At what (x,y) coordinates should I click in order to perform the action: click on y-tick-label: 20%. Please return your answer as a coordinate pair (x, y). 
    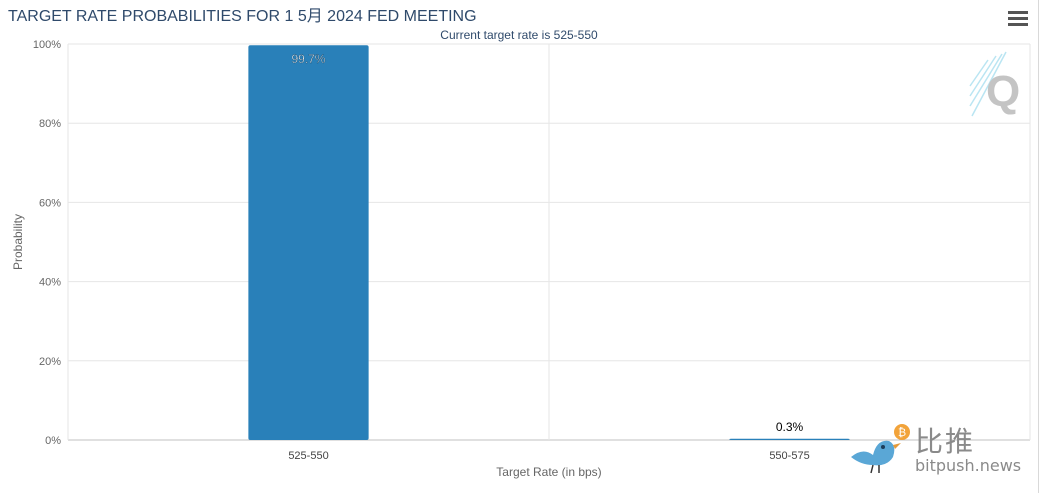
    Looking at the image, I should click on (50, 362).